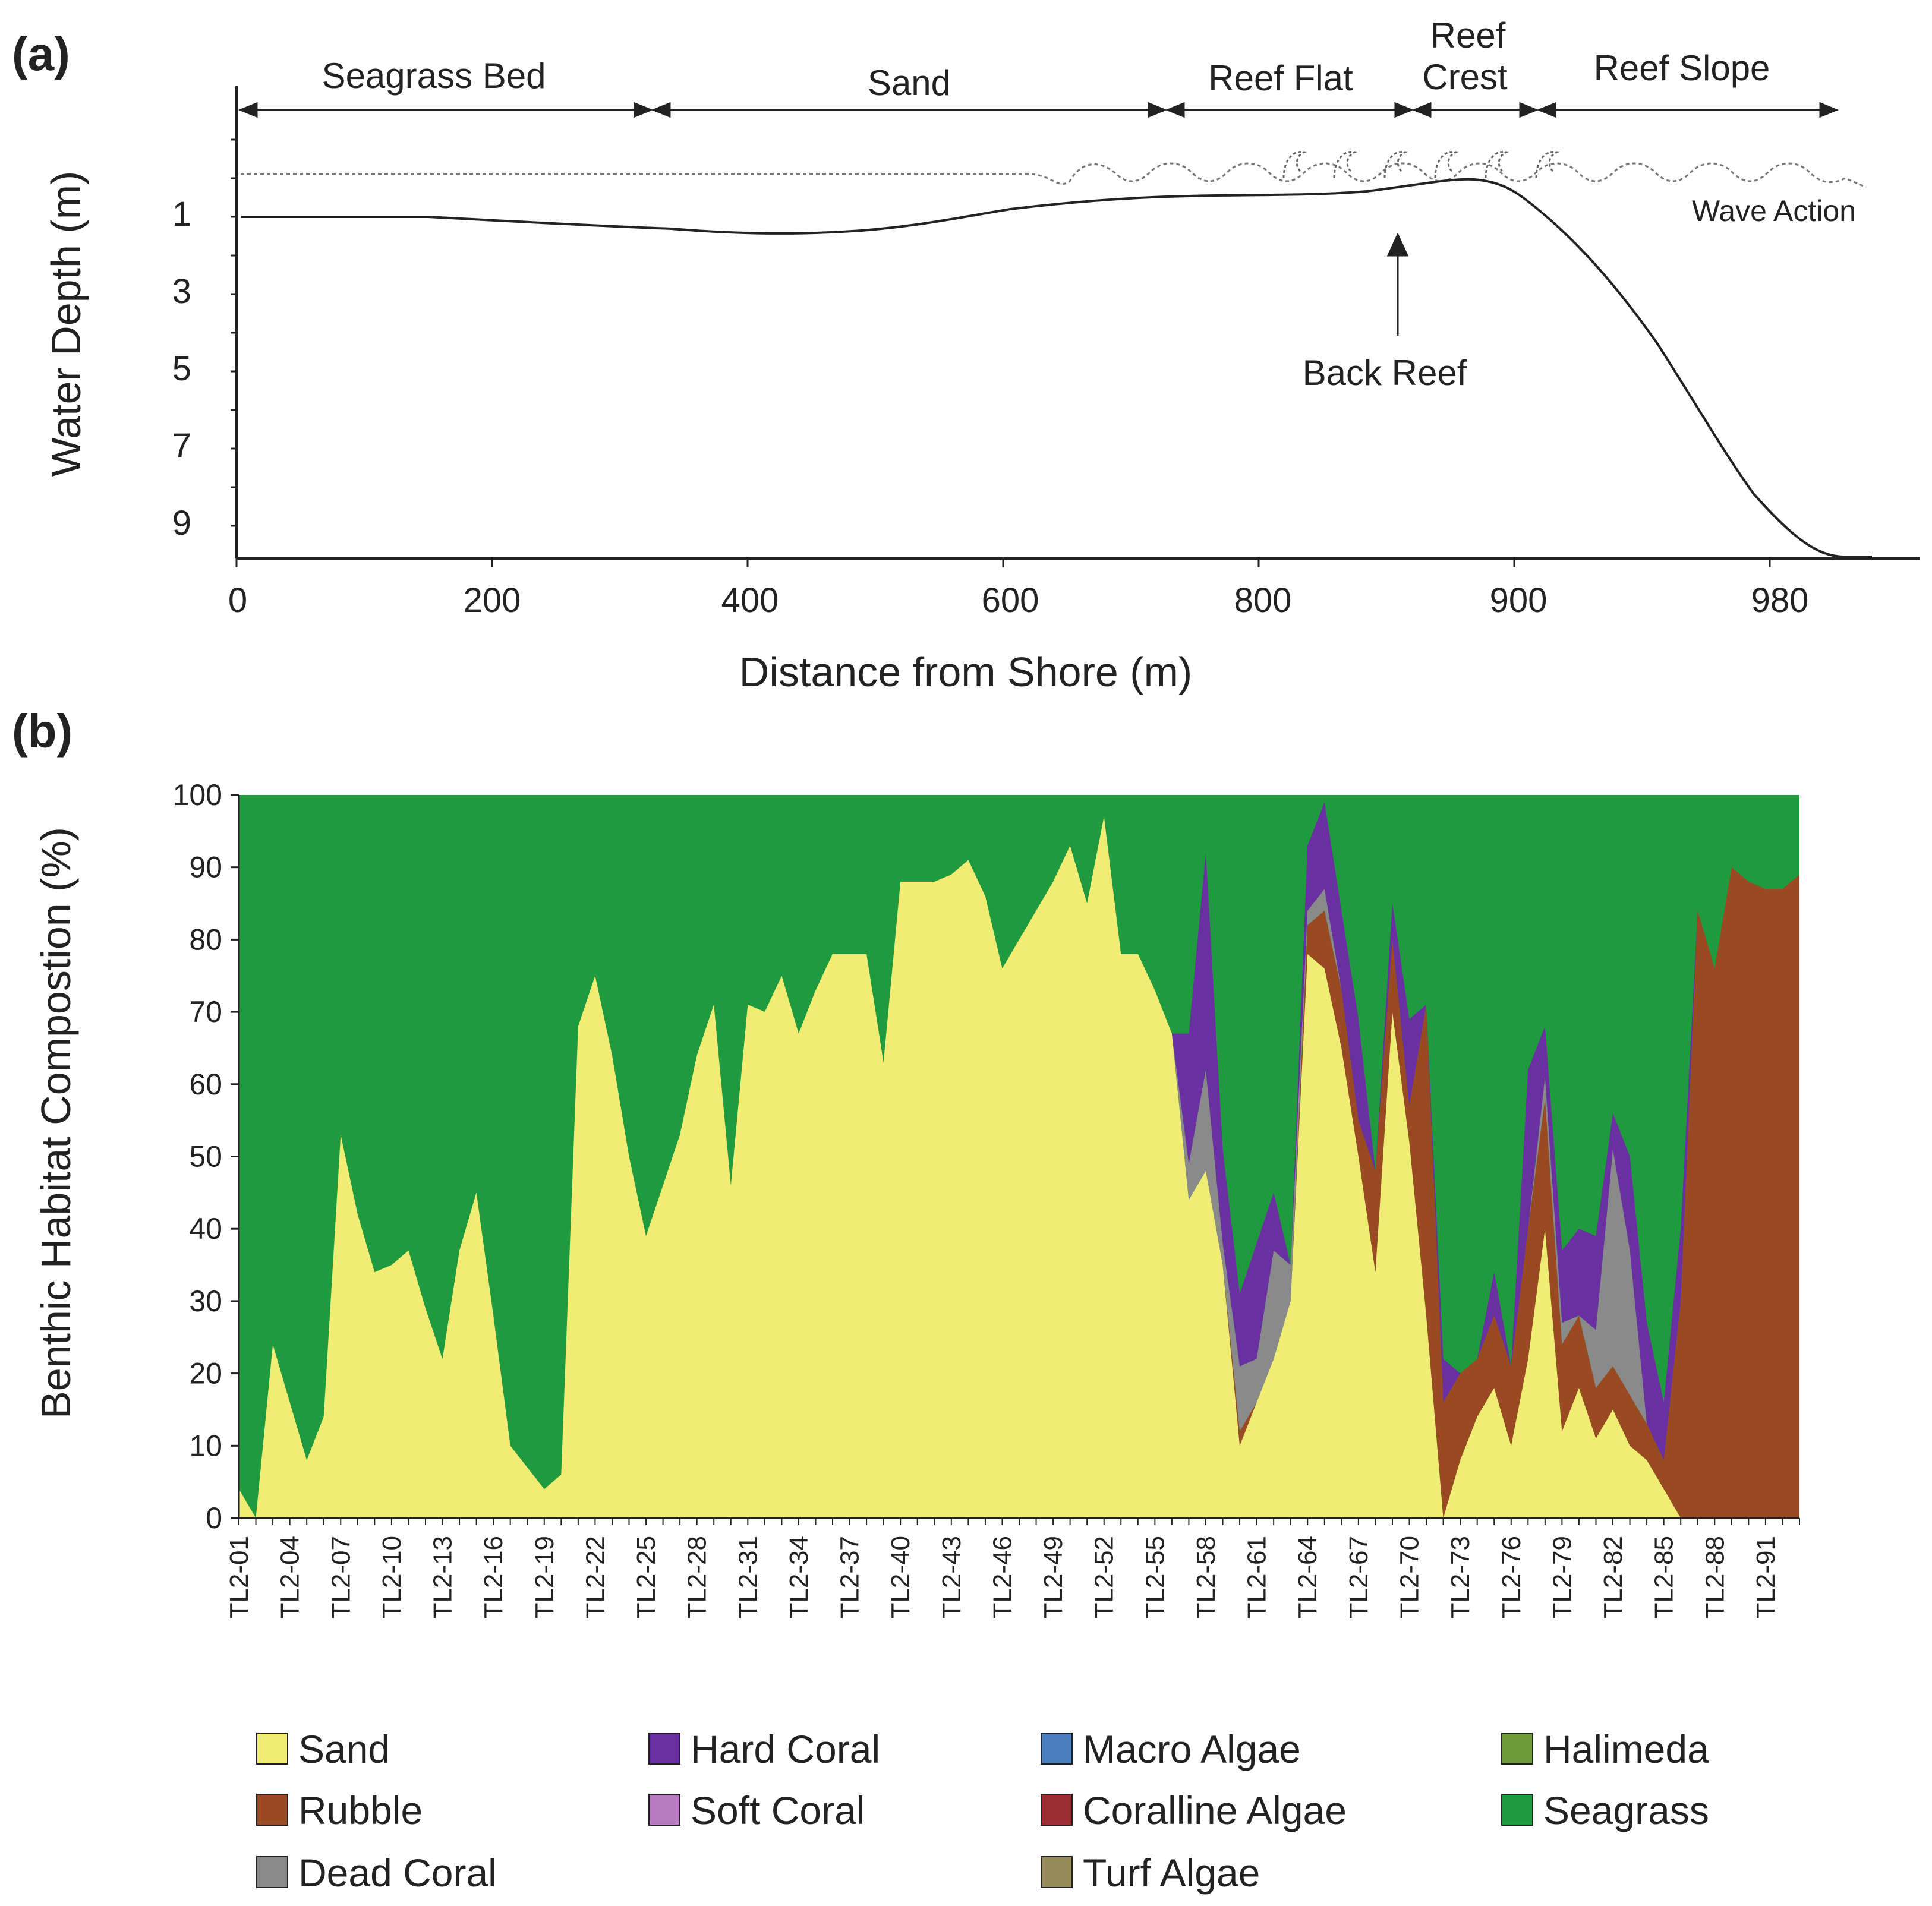 Image resolution: width=1932 pixels, height=1906 pixels. I want to click on panel-b-x-tick-label: TL2-64, so click(1307, 1577).